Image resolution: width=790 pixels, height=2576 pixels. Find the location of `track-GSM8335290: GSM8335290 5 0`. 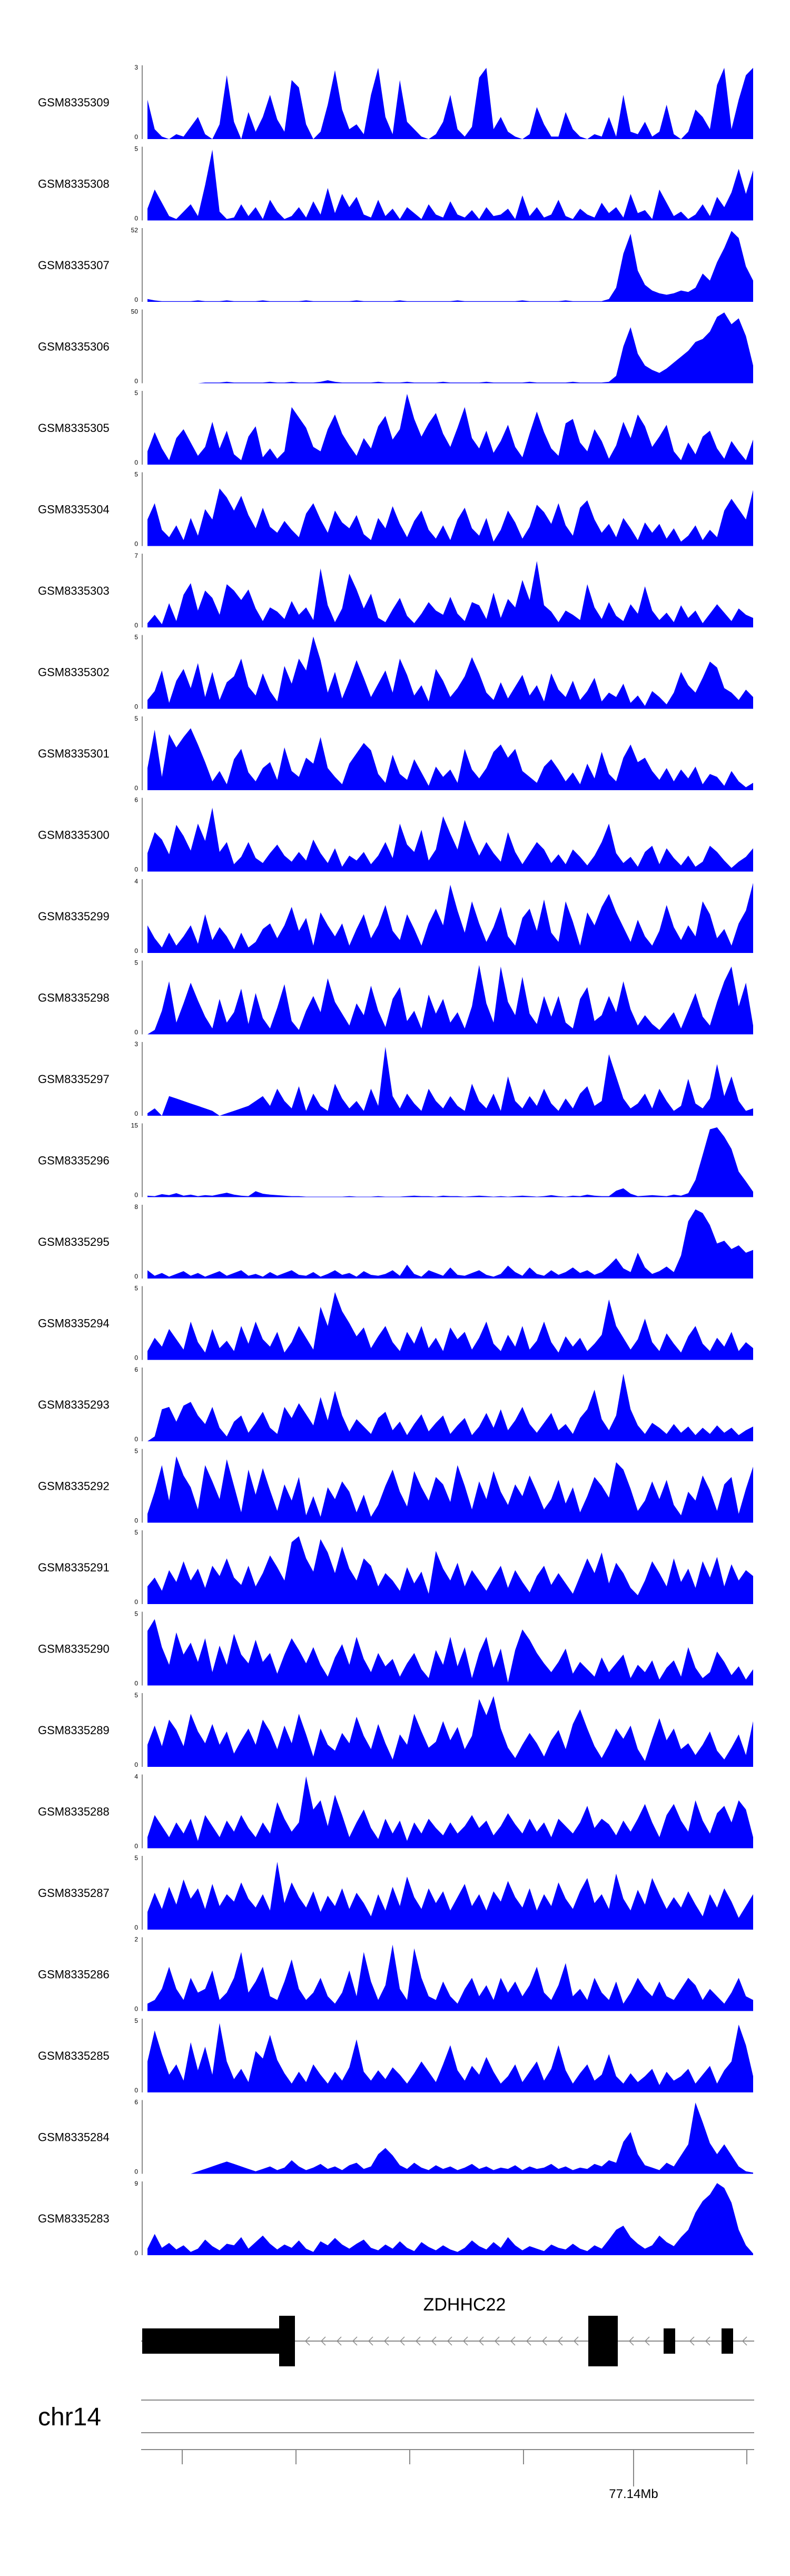

track-GSM8335290: GSM8335290 5 0 is located at coordinates (395, 1648).